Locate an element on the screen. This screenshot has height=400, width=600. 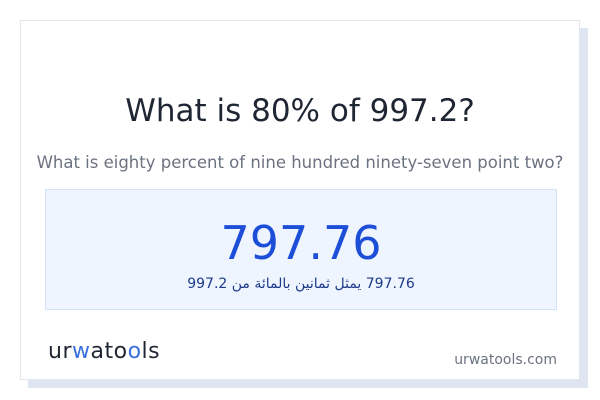
page-title: What is 80% of 997.2? is located at coordinates (300, 111).